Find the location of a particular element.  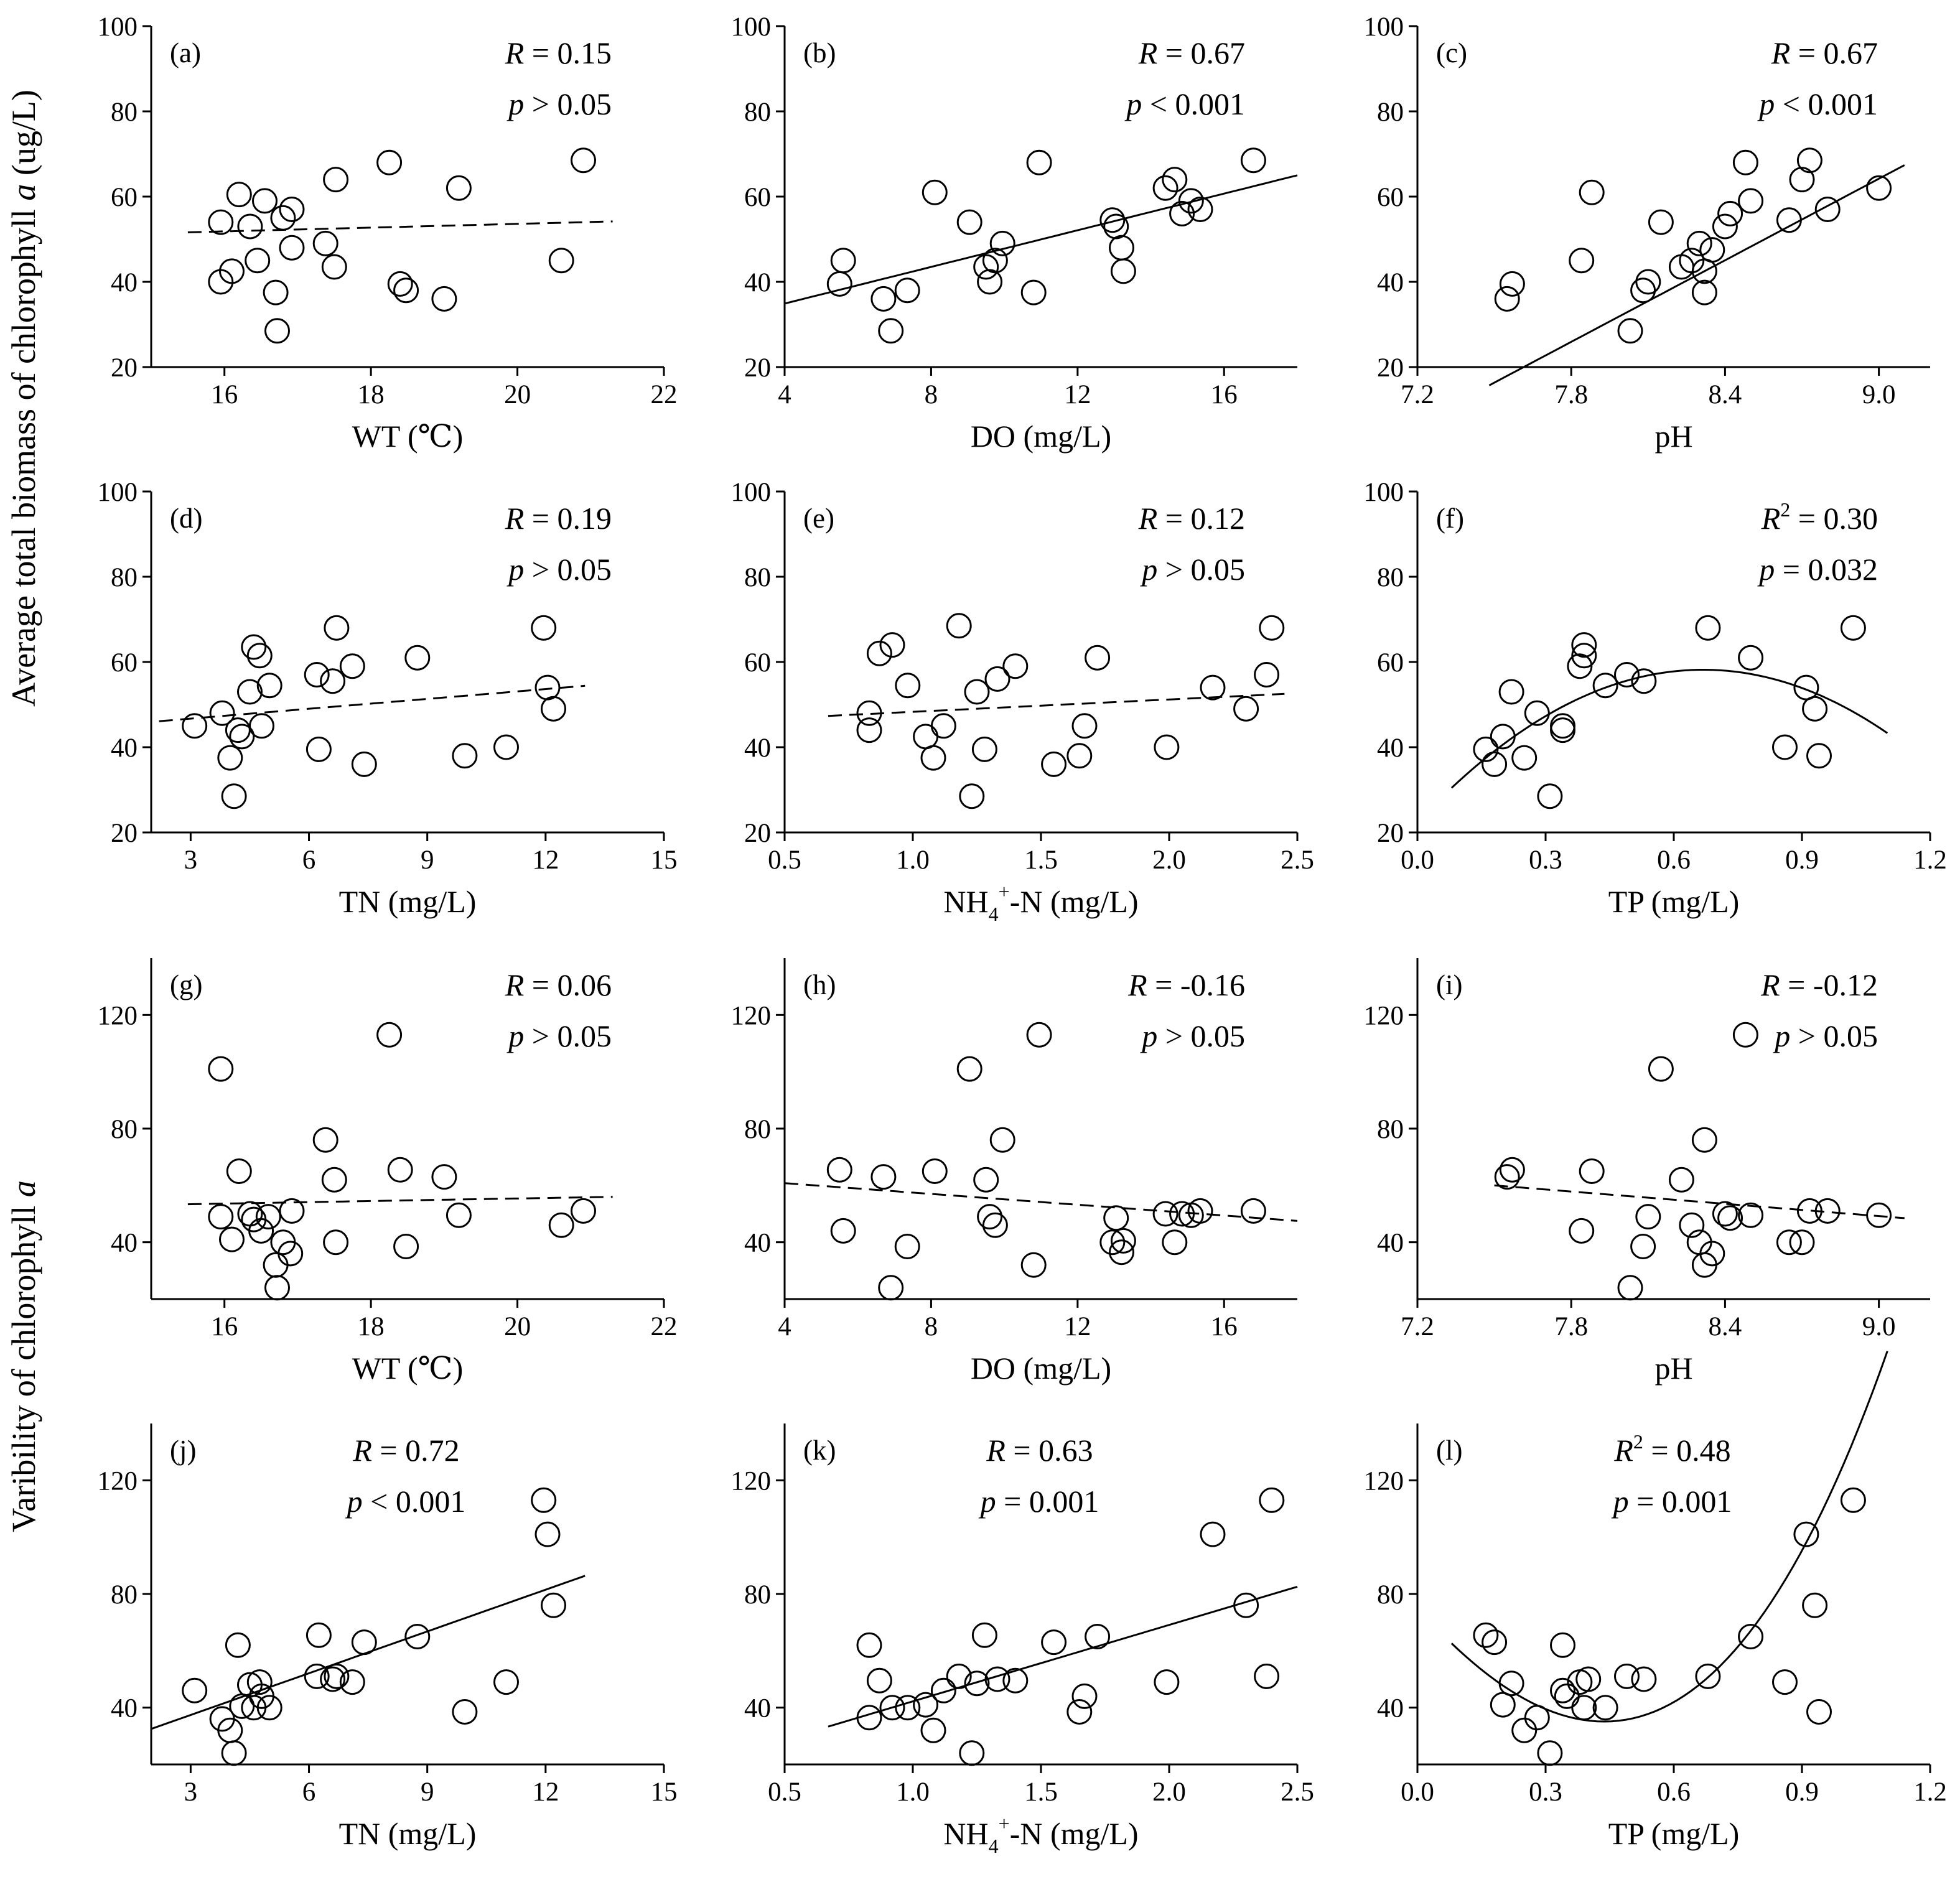

x-axis-title: TN (mg/L) is located at coordinates (408, 901).